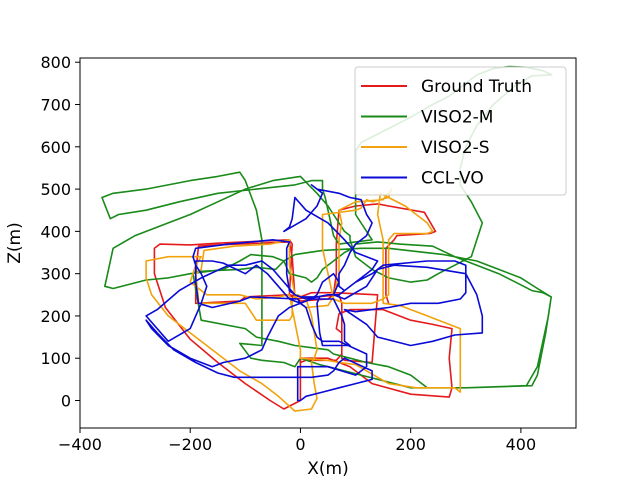 This screenshot has height=480, width=640. What do you see at coordinates (327, 469) in the screenshot?
I see `x-axis-label: X(m)` at bounding box center [327, 469].